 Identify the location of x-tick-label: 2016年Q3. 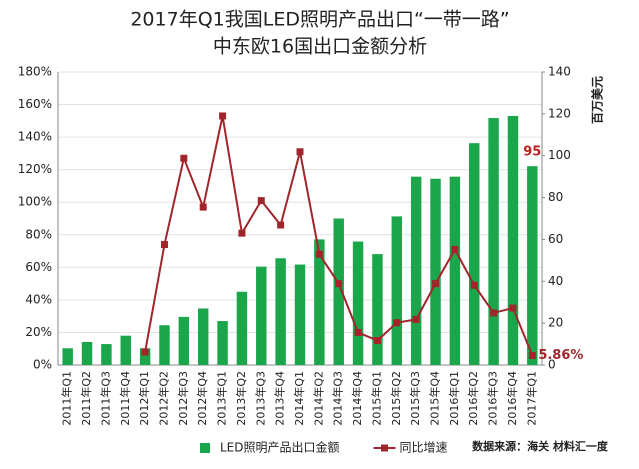
(493, 398).